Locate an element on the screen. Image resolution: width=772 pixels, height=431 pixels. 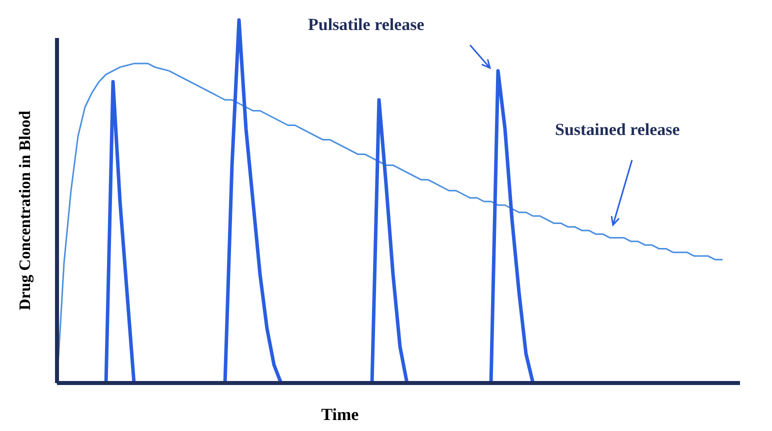
annotation: Pulsatile release is located at coordinates (366, 24).